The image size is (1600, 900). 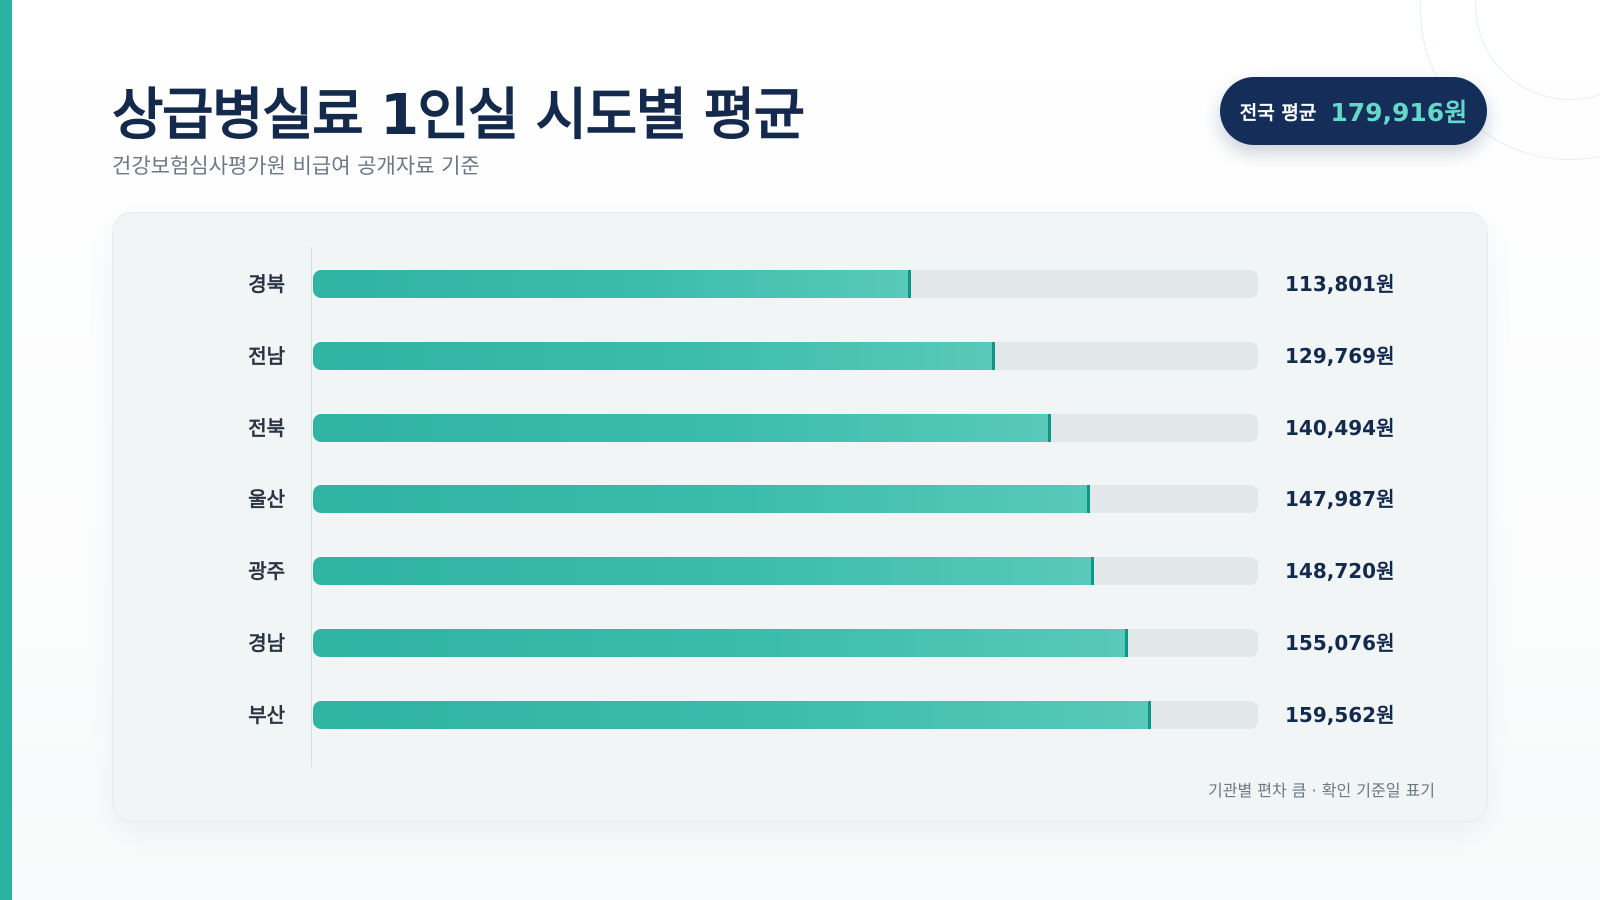 What do you see at coordinates (1340, 499) in the screenshot?
I see `bar-value-label: 147,987원` at bounding box center [1340, 499].